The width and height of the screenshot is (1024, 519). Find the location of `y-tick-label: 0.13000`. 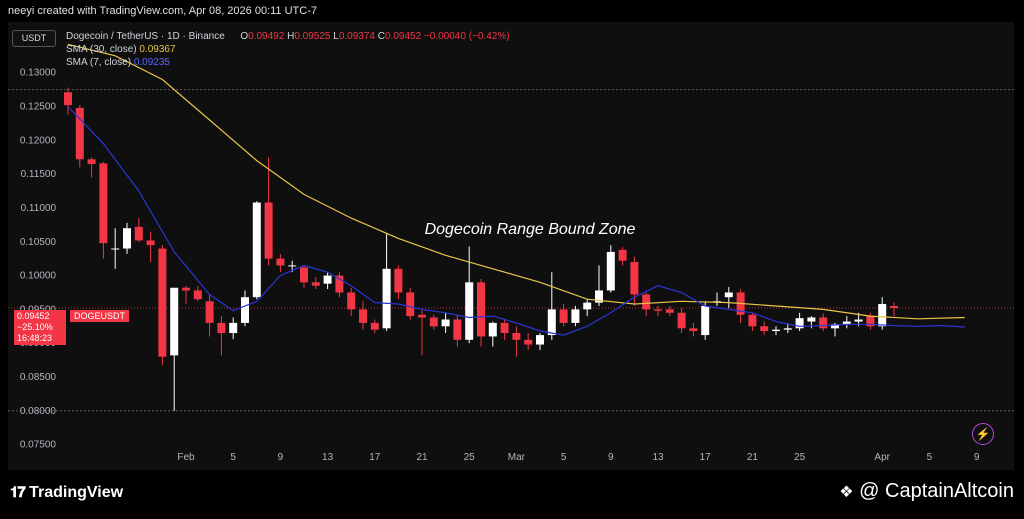

y-tick-label: 0.13000 is located at coordinates (38, 73).